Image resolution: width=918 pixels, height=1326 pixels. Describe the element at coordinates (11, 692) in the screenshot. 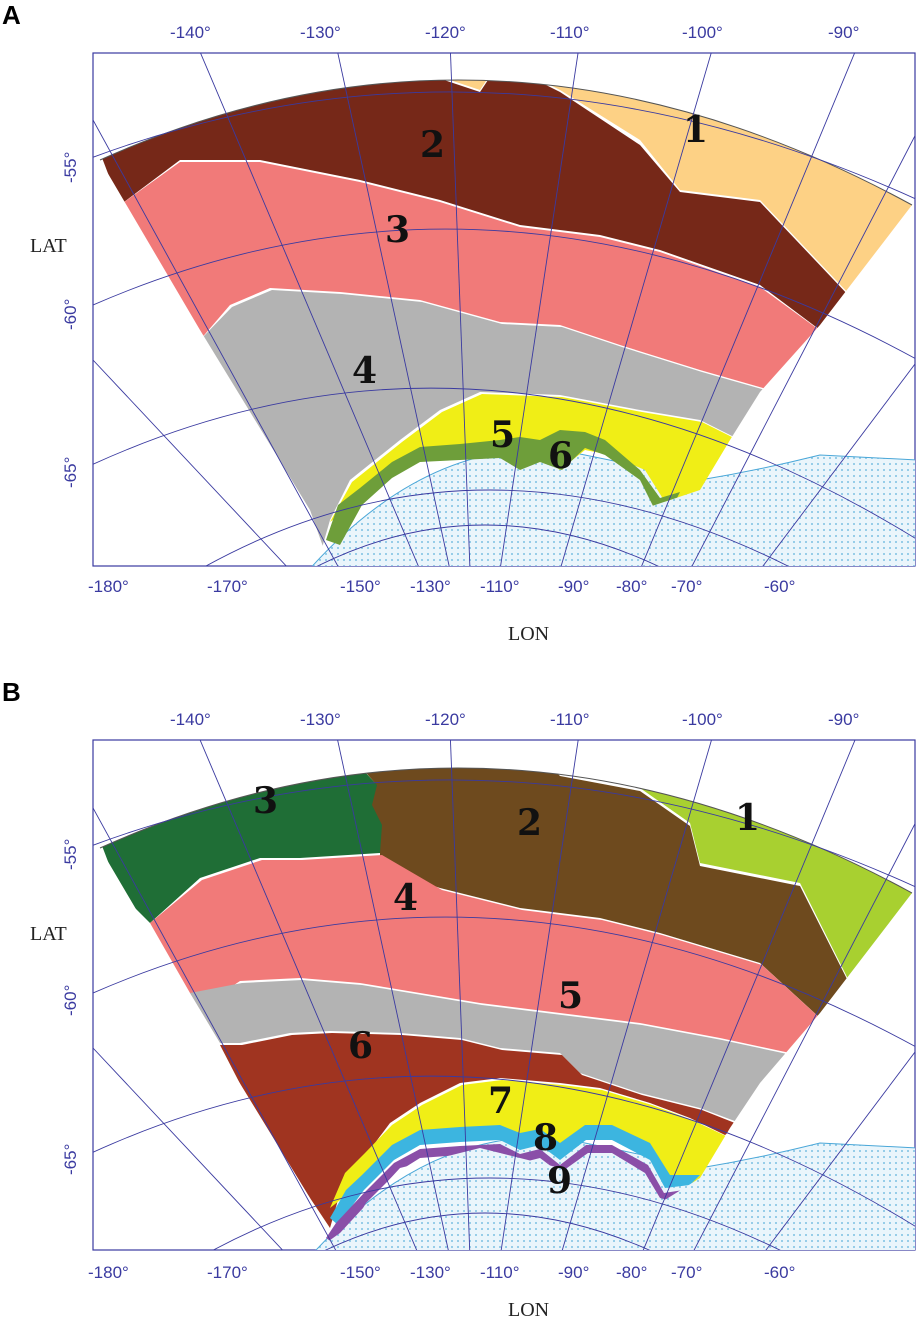

I see `panel-label-b: B` at that location.